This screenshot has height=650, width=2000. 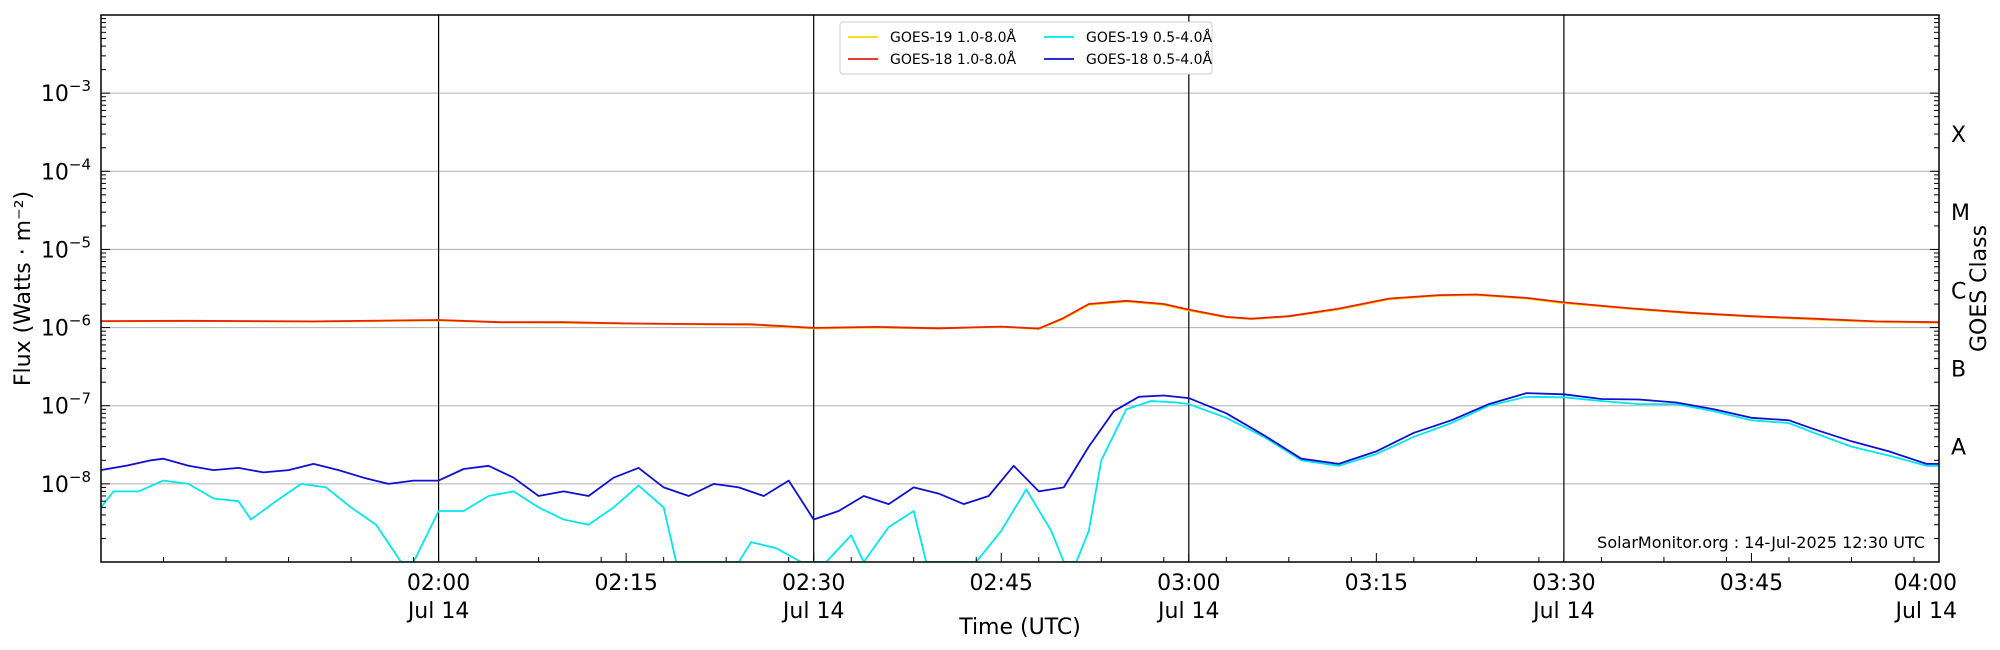 What do you see at coordinates (1958, 448) in the screenshot?
I see `goes-class-label: A` at bounding box center [1958, 448].